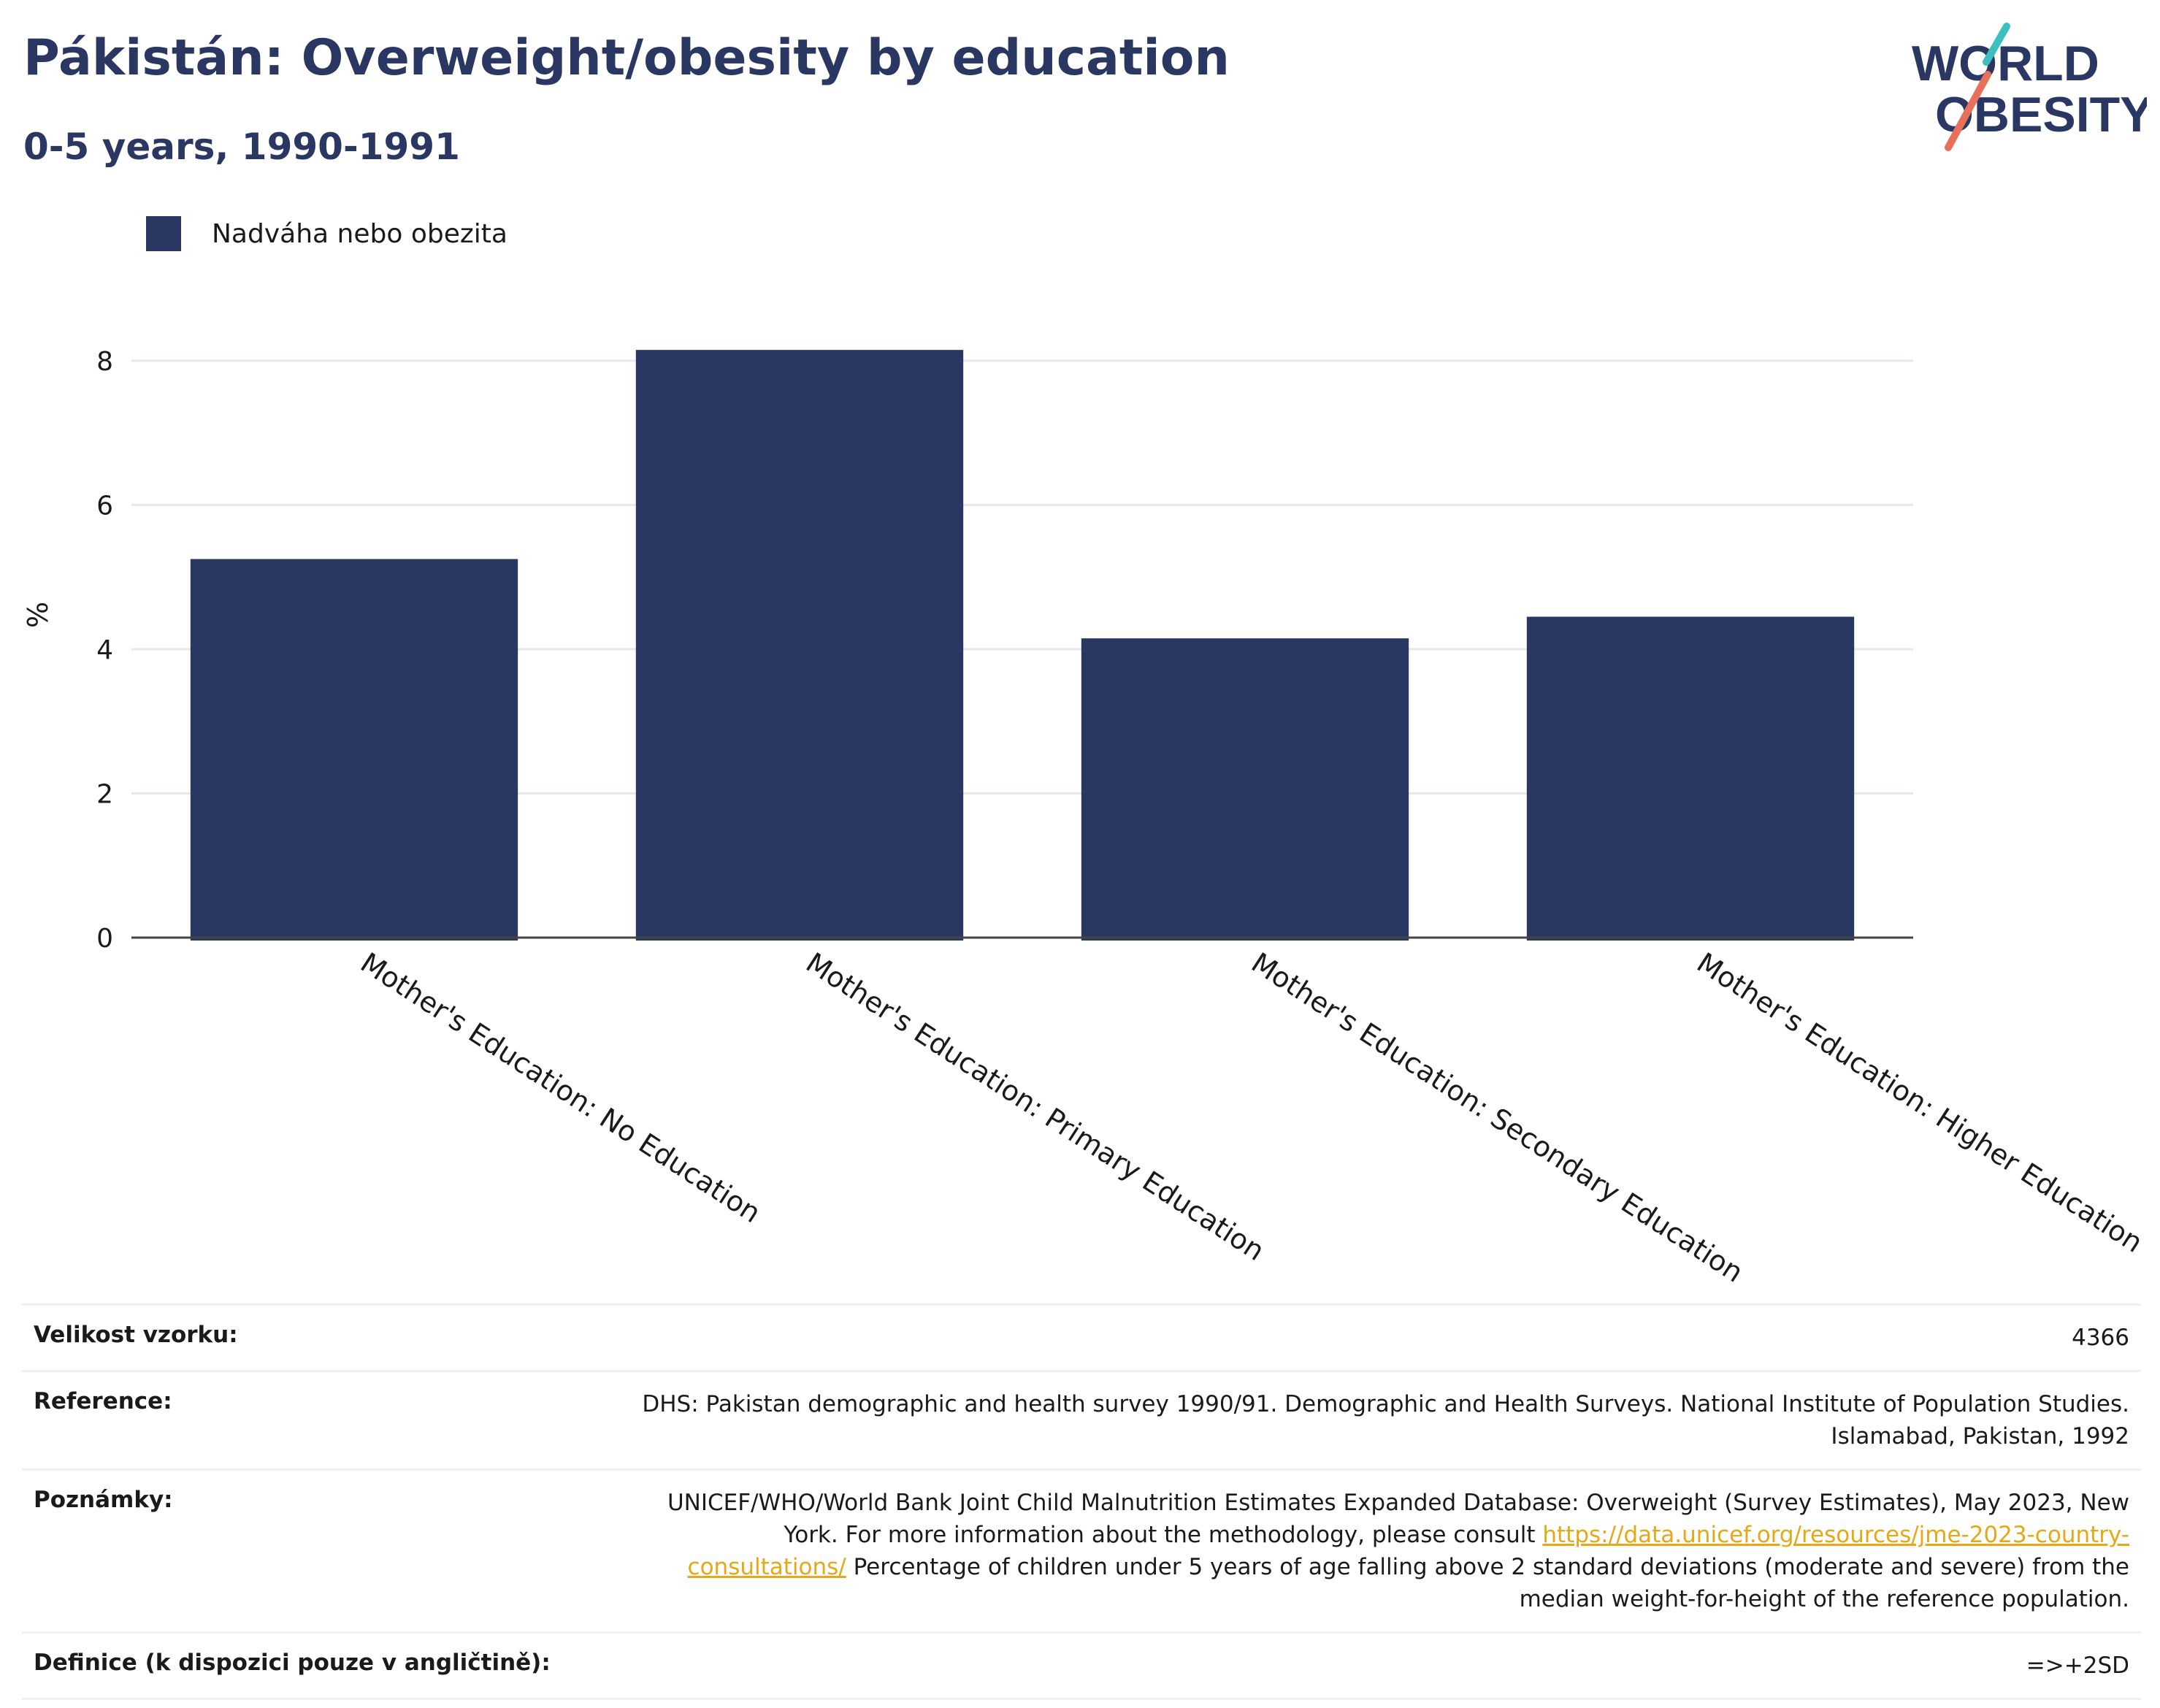 This screenshot has height=1708, width=2160. I want to click on reference-label: Reference:, so click(103, 1401).